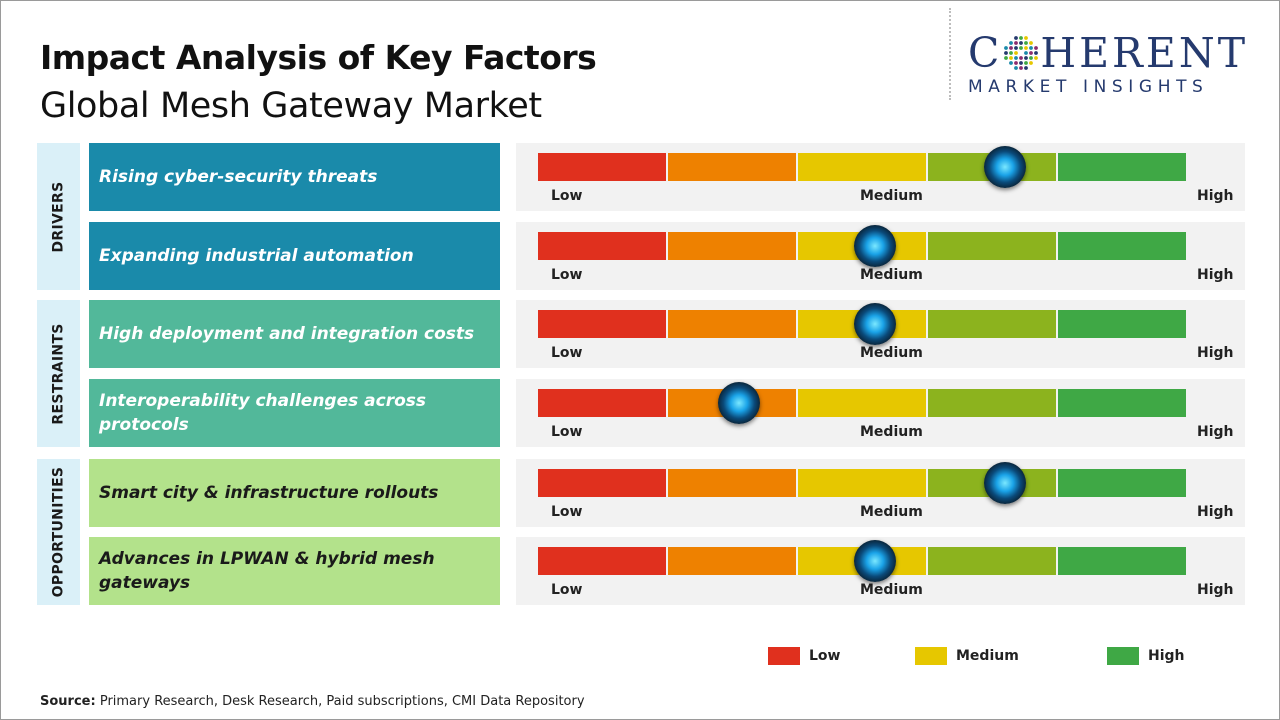 Image resolution: width=1280 pixels, height=720 pixels. I want to click on logo-divider, so click(950, 54).